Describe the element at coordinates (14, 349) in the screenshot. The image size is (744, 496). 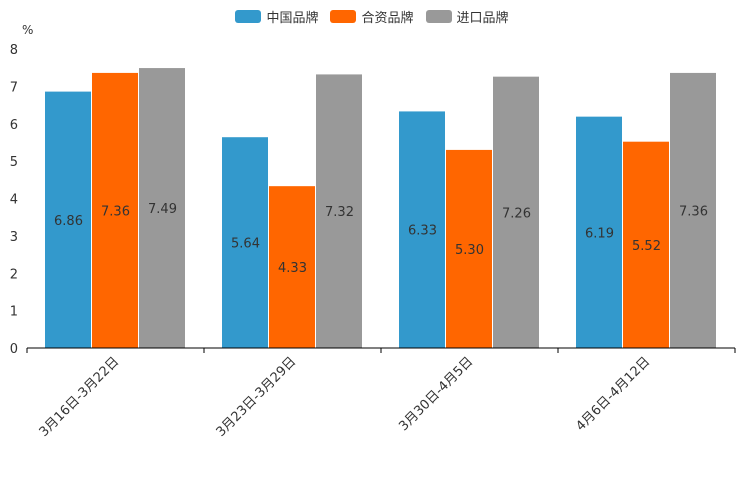
I see `y-tick-label: 0` at that location.